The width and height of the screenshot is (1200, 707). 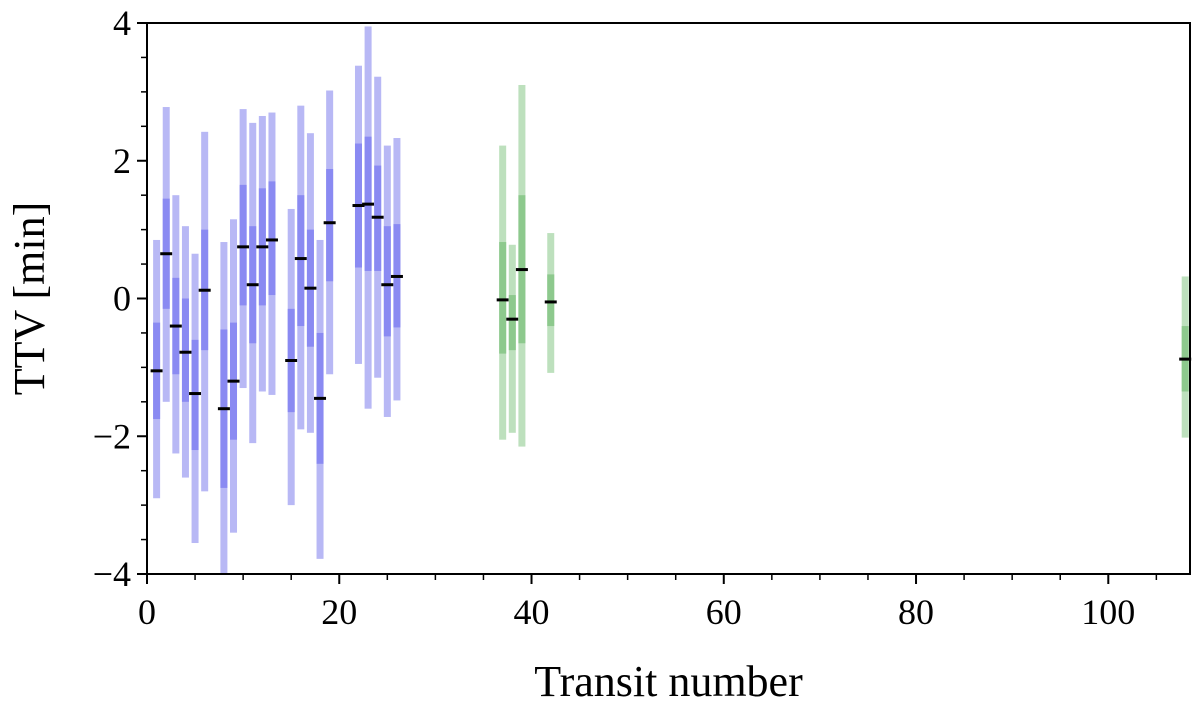 What do you see at coordinates (122, 23) in the screenshot?
I see `y-tick-label: 4` at bounding box center [122, 23].